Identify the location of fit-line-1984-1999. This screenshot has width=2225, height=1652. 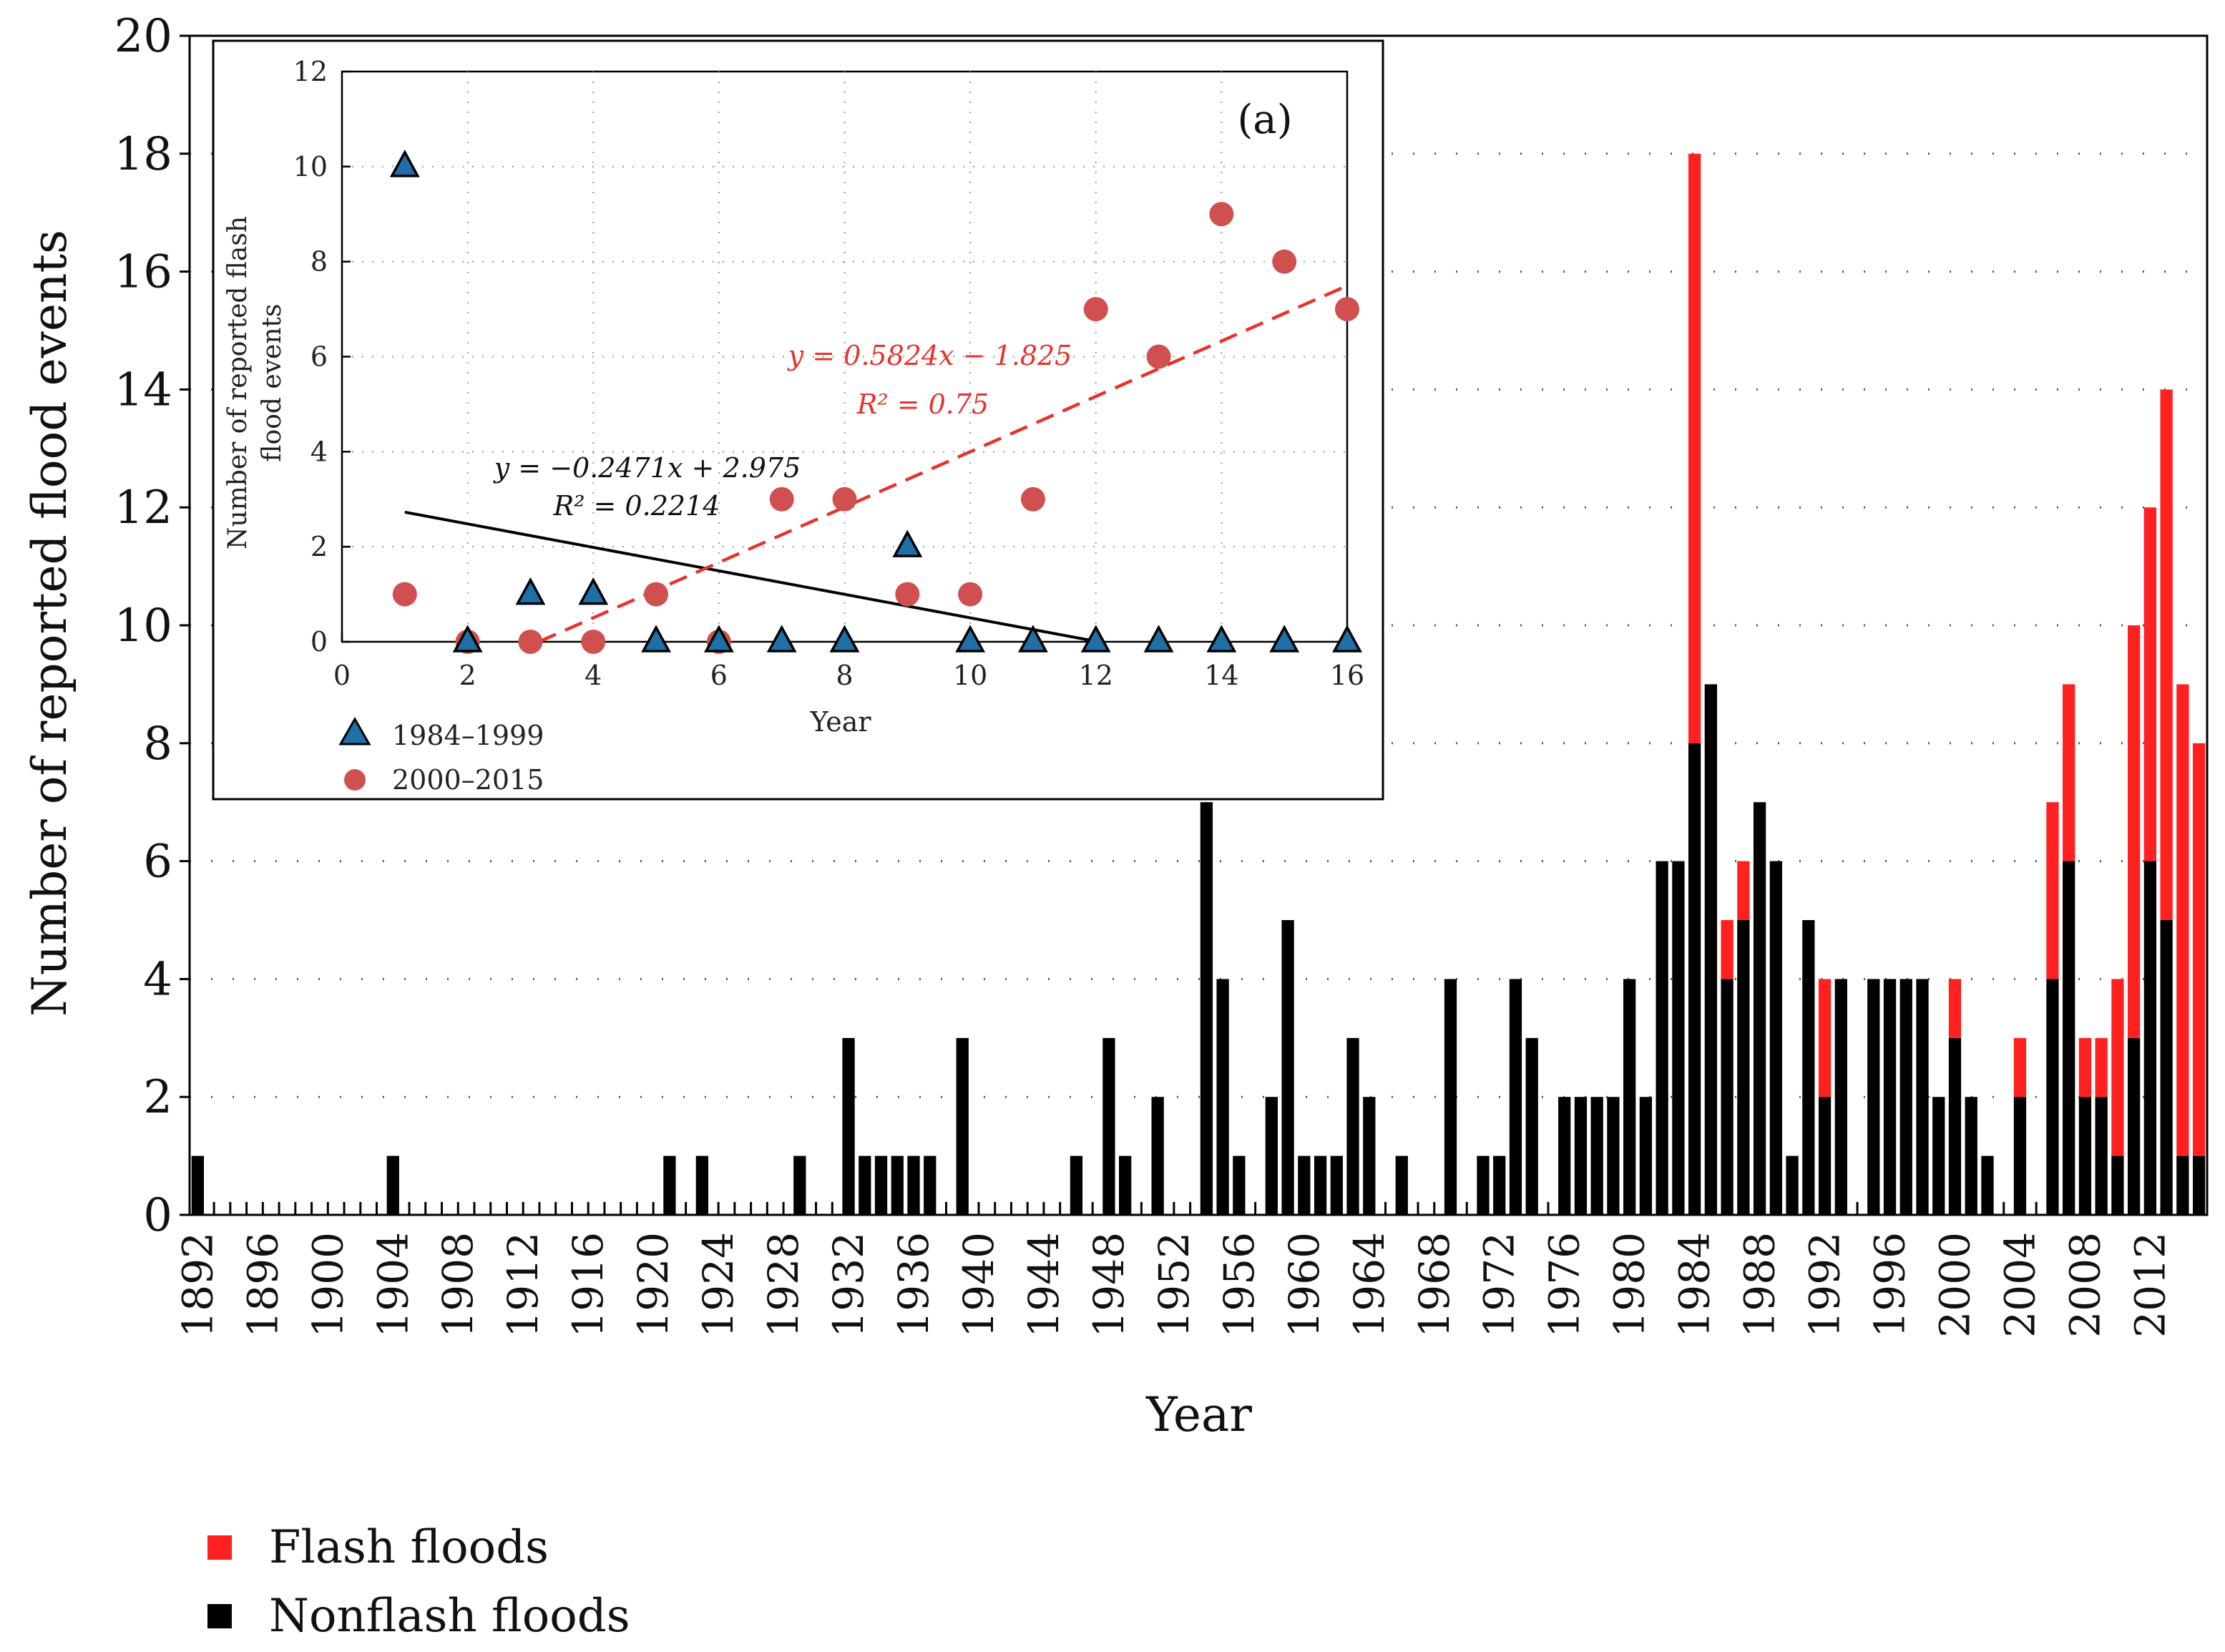
(750, 576).